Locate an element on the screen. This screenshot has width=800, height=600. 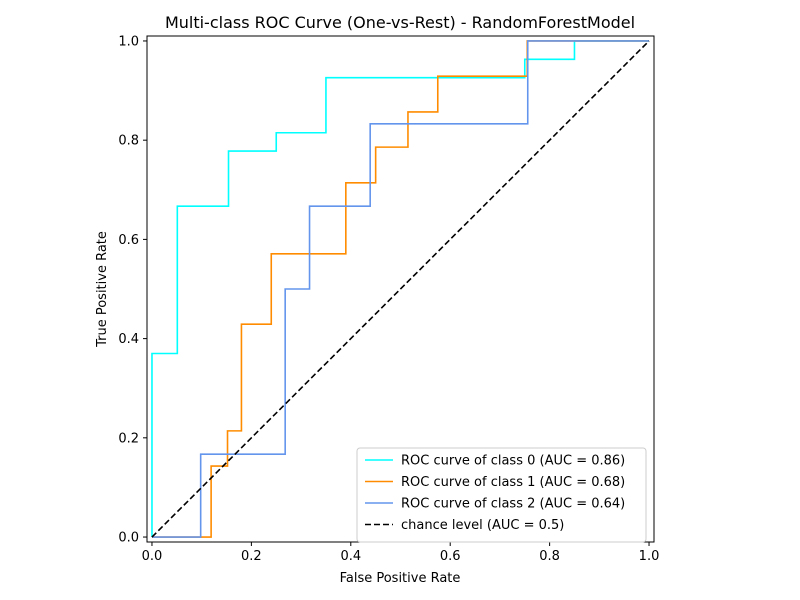
x-tick-label: 0.2 is located at coordinates (251, 556).